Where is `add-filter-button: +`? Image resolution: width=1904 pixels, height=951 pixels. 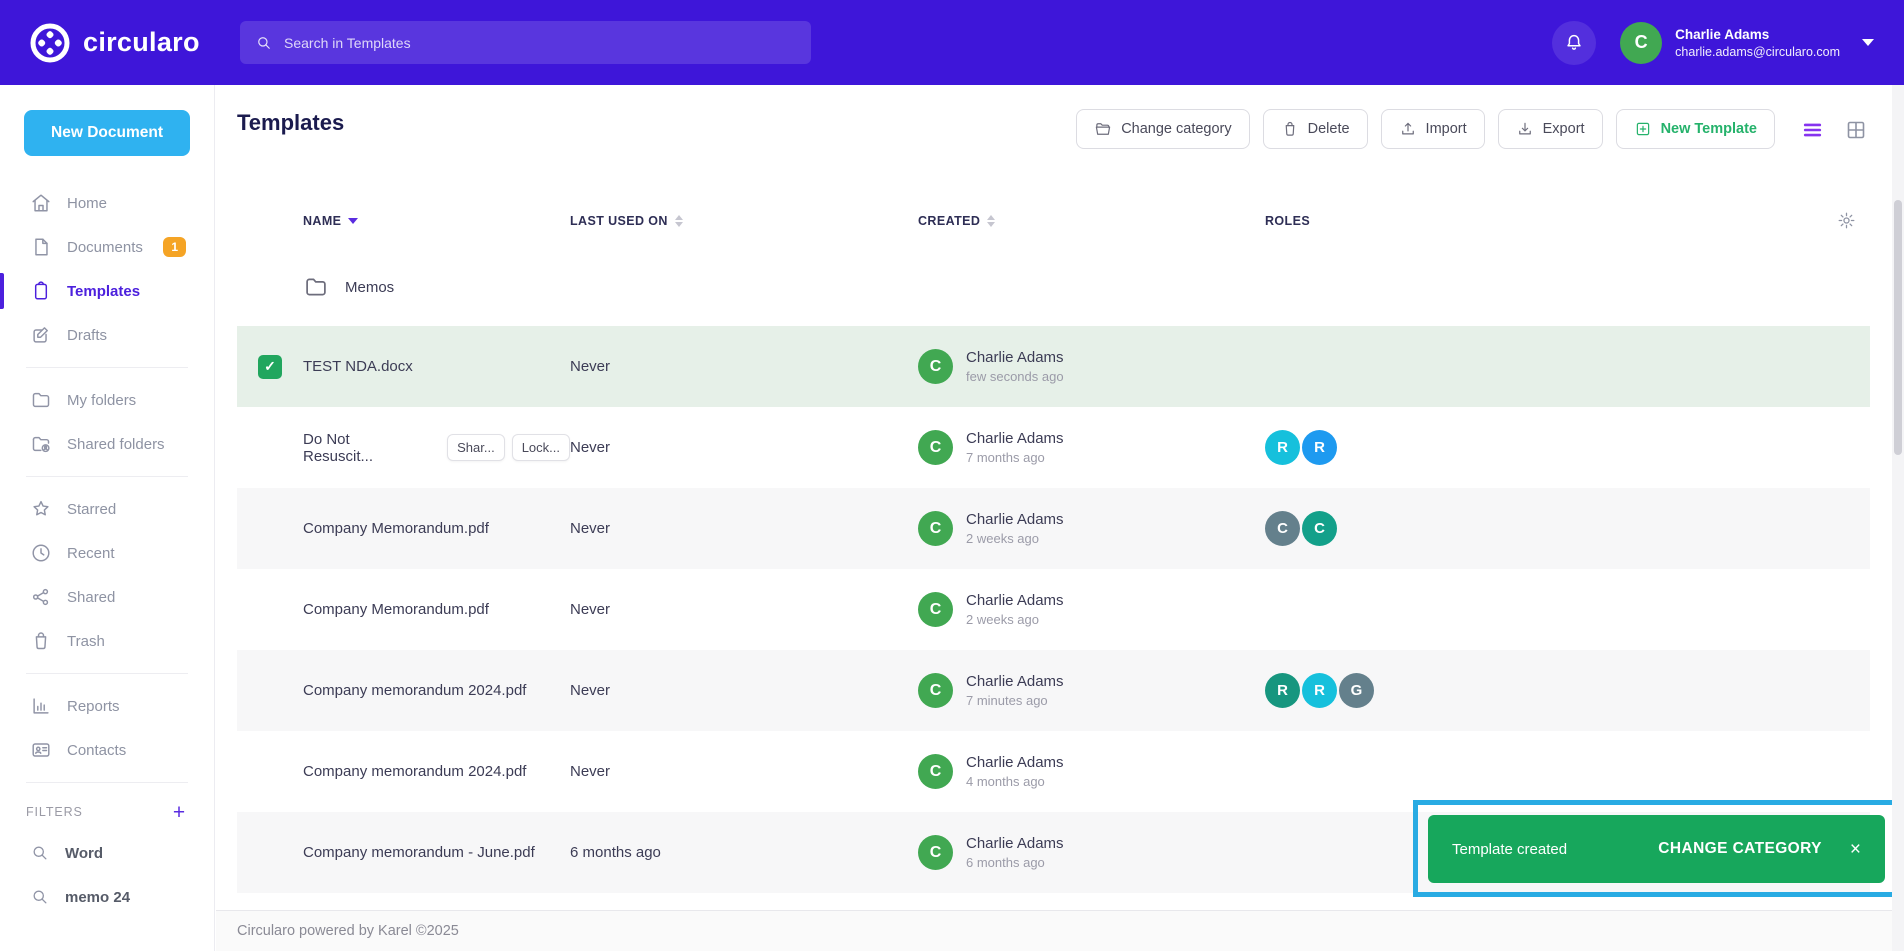 add-filter-button: + is located at coordinates (179, 812).